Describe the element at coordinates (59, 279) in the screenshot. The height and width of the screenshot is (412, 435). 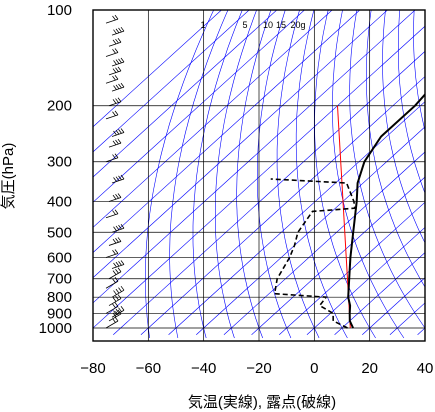
I see `y-tick-label: 700` at that location.